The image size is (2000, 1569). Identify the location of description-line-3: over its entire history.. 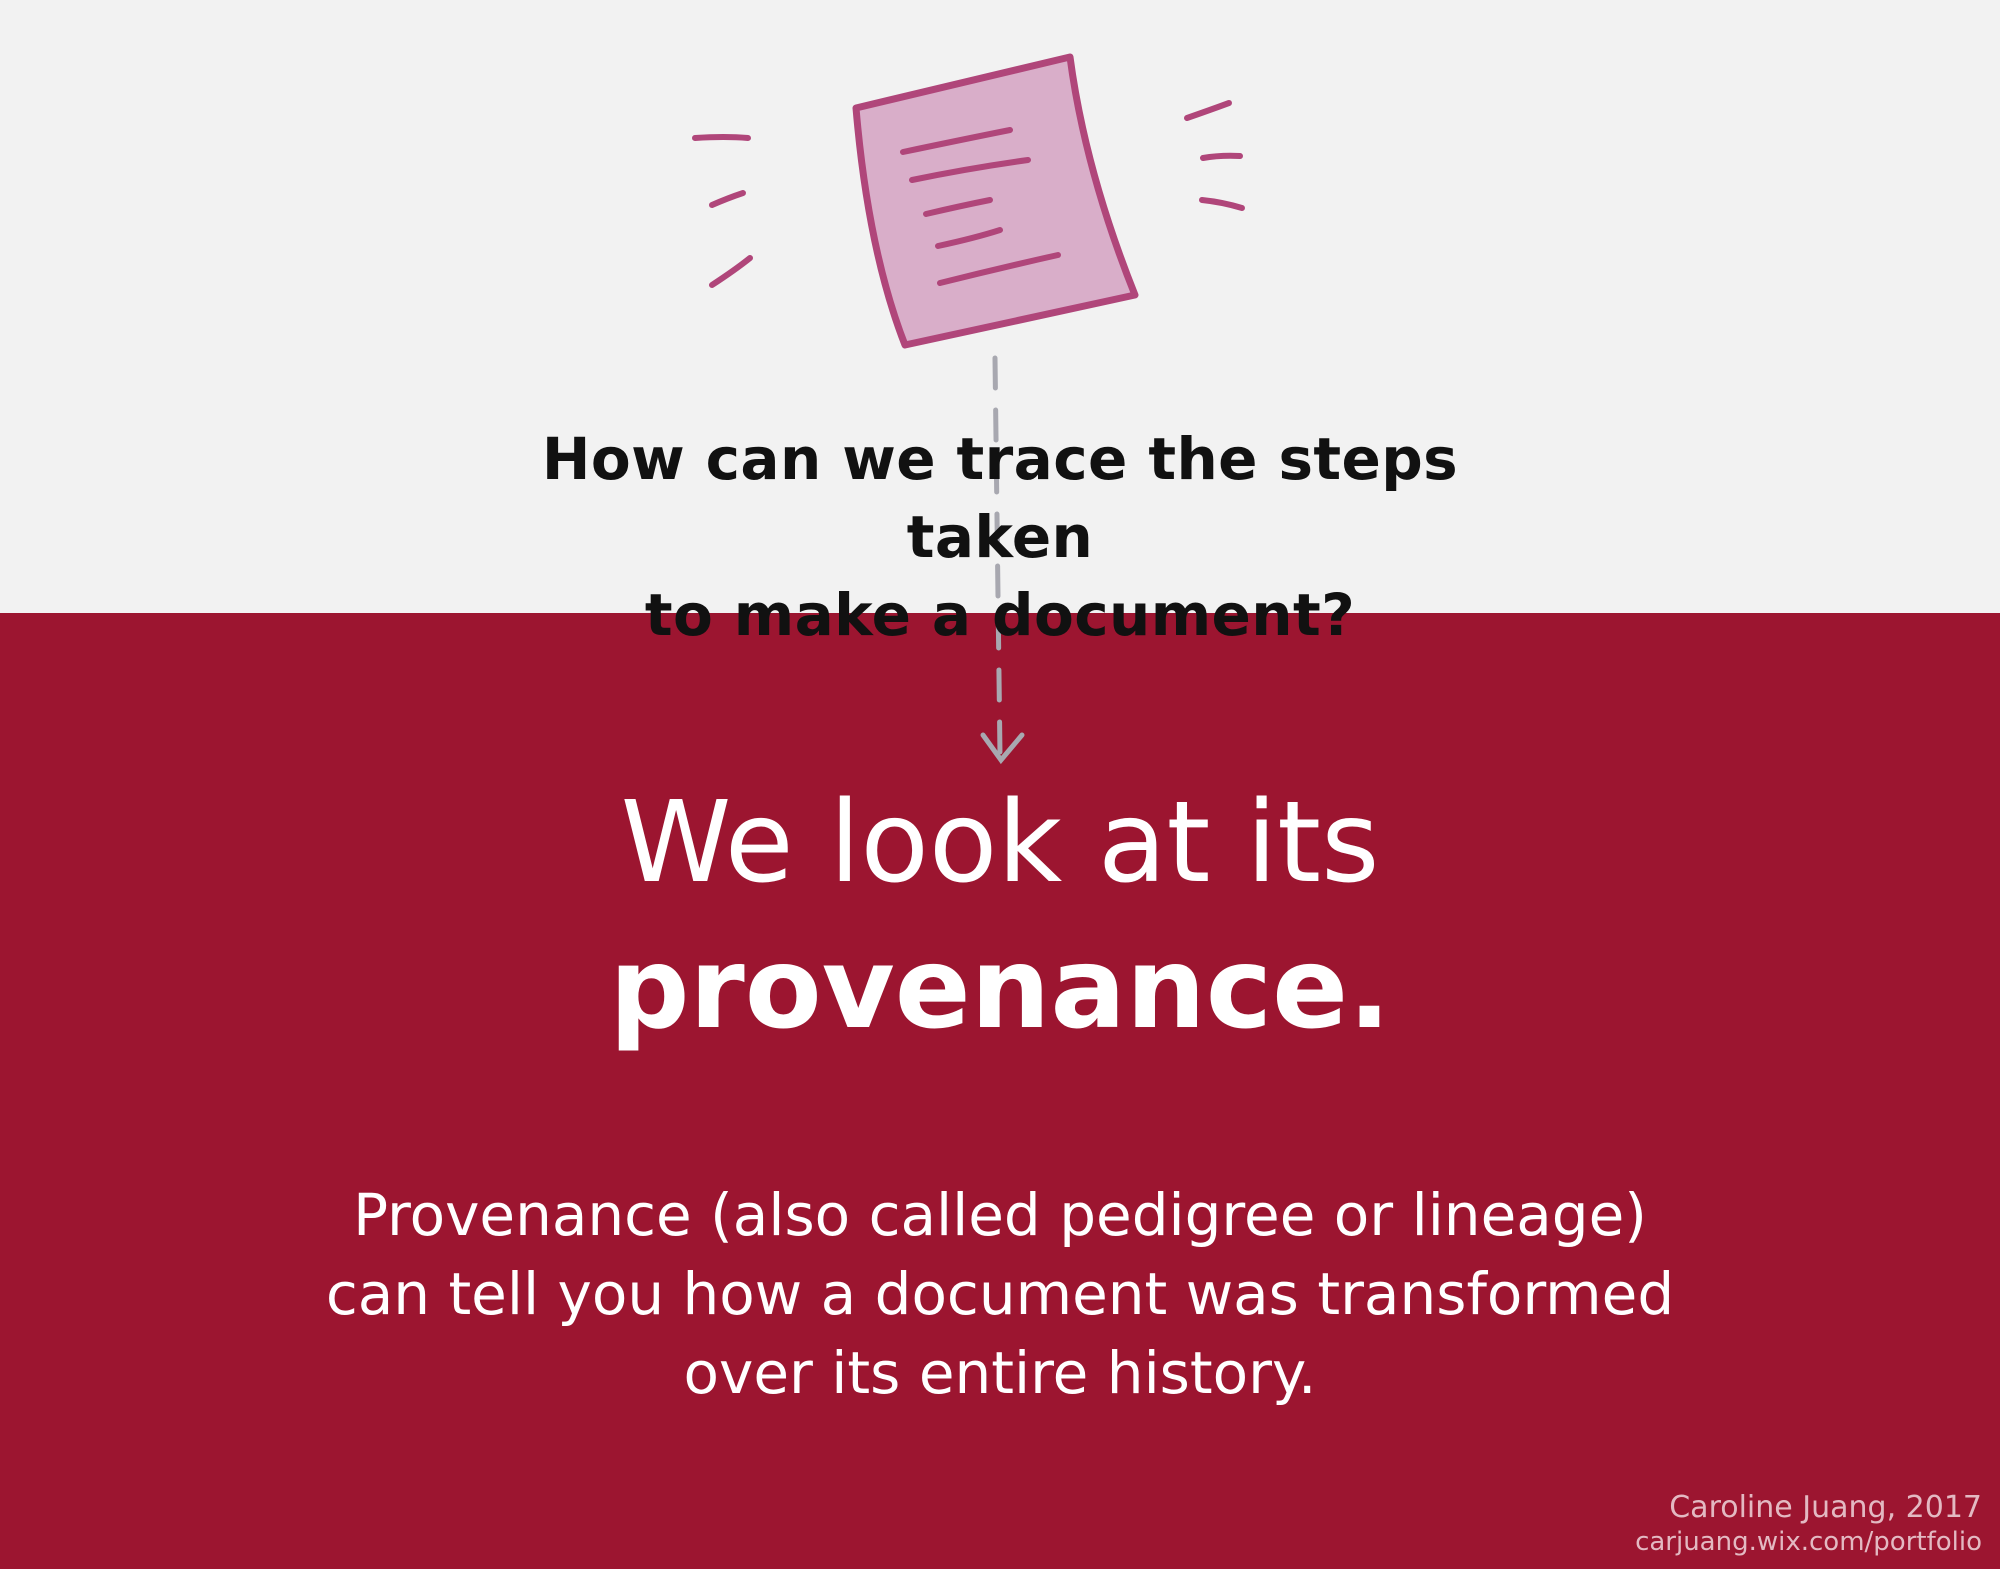
(1000, 1373).